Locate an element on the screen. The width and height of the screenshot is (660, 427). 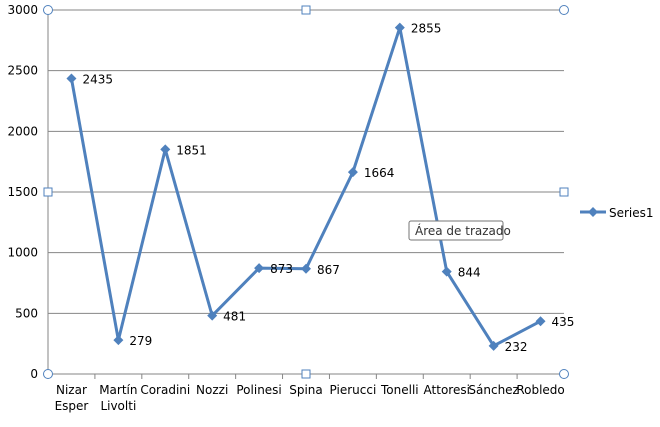
data-label: 481 is located at coordinates (234, 317).